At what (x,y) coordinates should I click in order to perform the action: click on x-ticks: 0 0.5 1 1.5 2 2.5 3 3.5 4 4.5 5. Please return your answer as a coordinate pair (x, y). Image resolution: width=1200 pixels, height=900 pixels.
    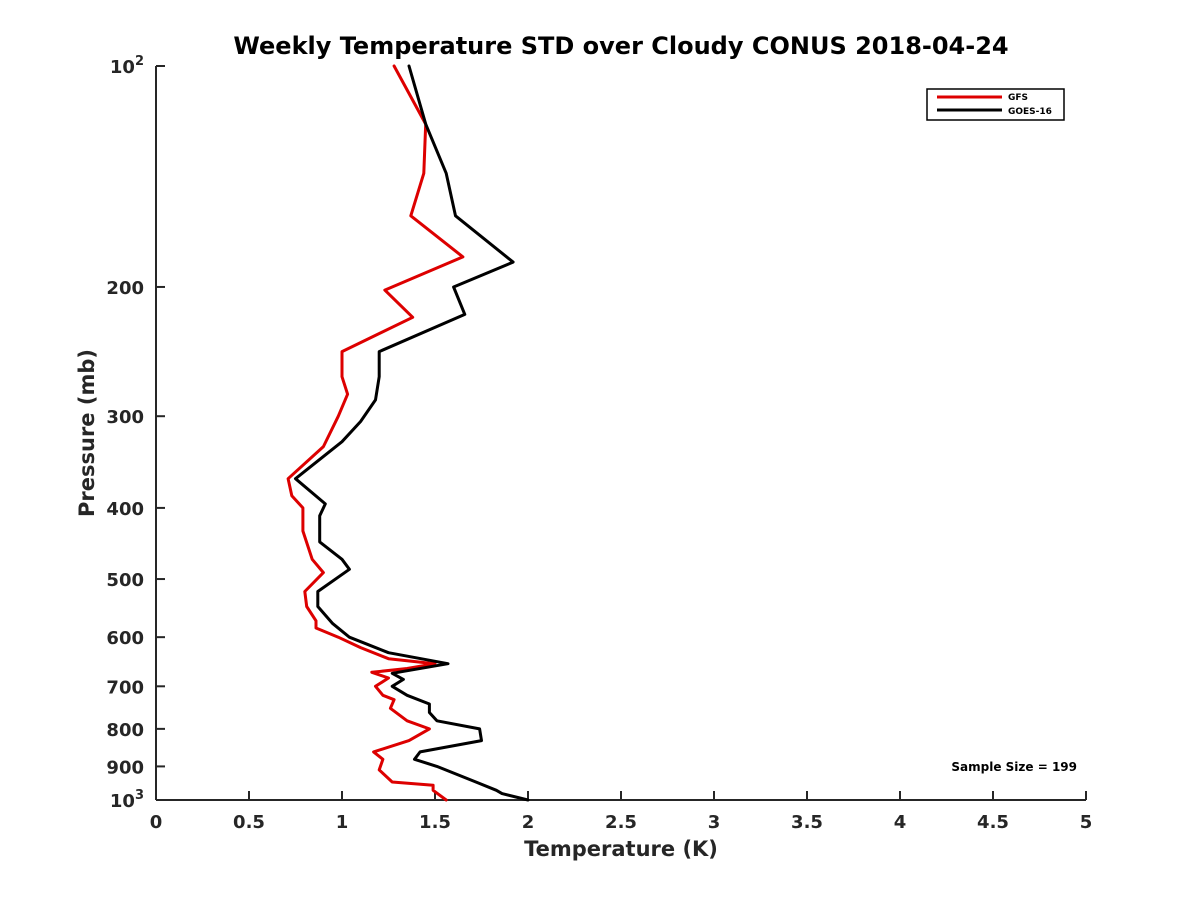
    Looking at the image, I should click on (621, 812).